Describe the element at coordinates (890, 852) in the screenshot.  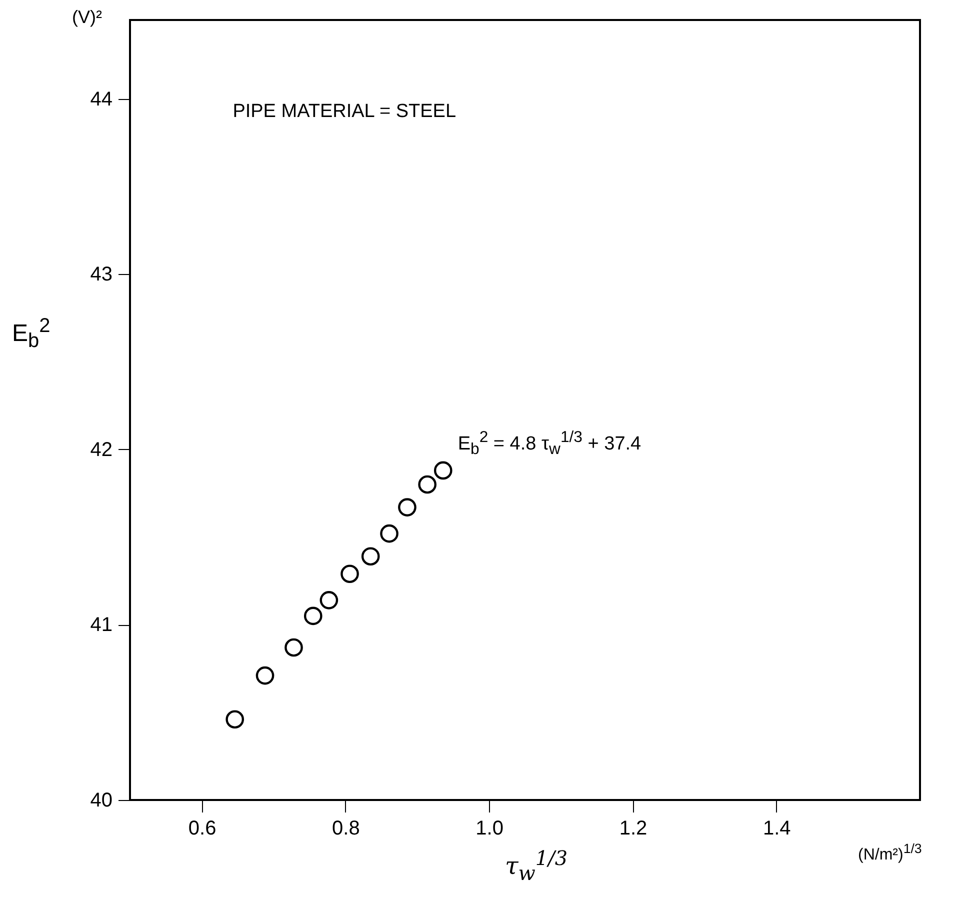
I see `text: (N/m²)$^{1/3}$` at that location.